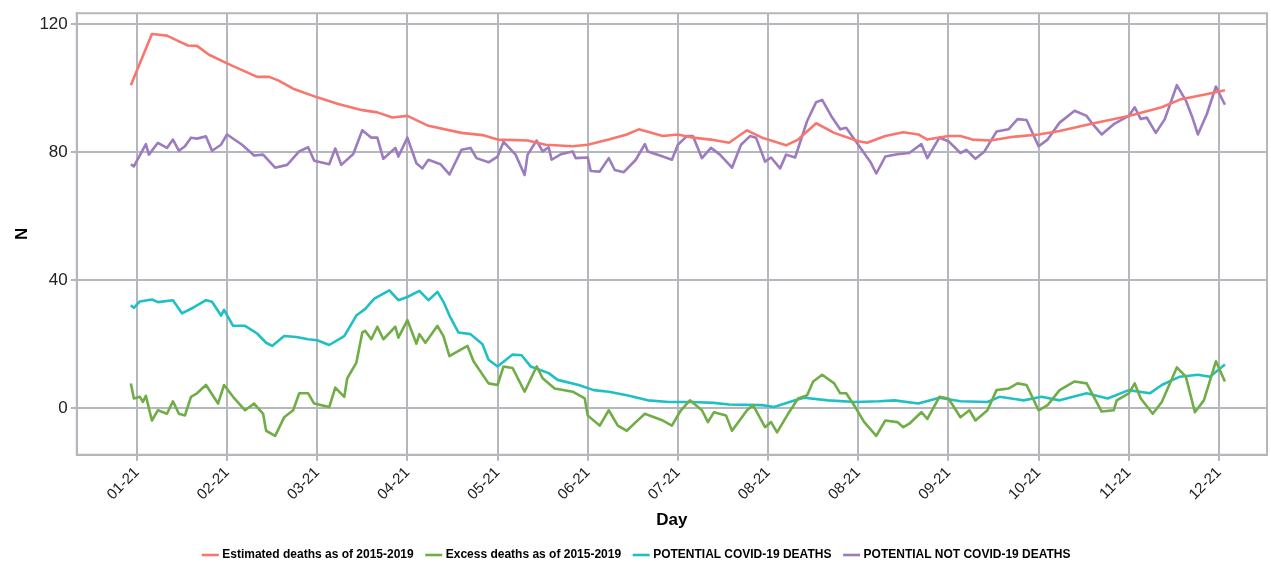 The height and width of the screenshot is (577, 1271). Describe the element at coordinates (53, 24) in the screenshot. I see `y-tick-label: 120` at that location.